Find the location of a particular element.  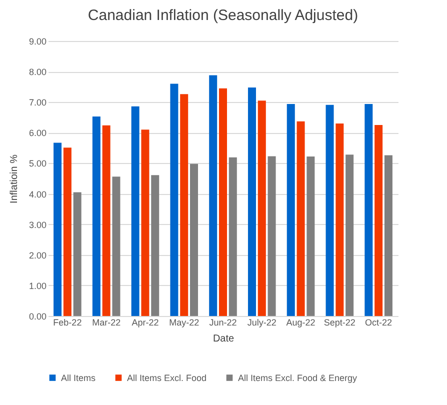

y-tick-label: 9.00 is located at coordinates (37, 41).